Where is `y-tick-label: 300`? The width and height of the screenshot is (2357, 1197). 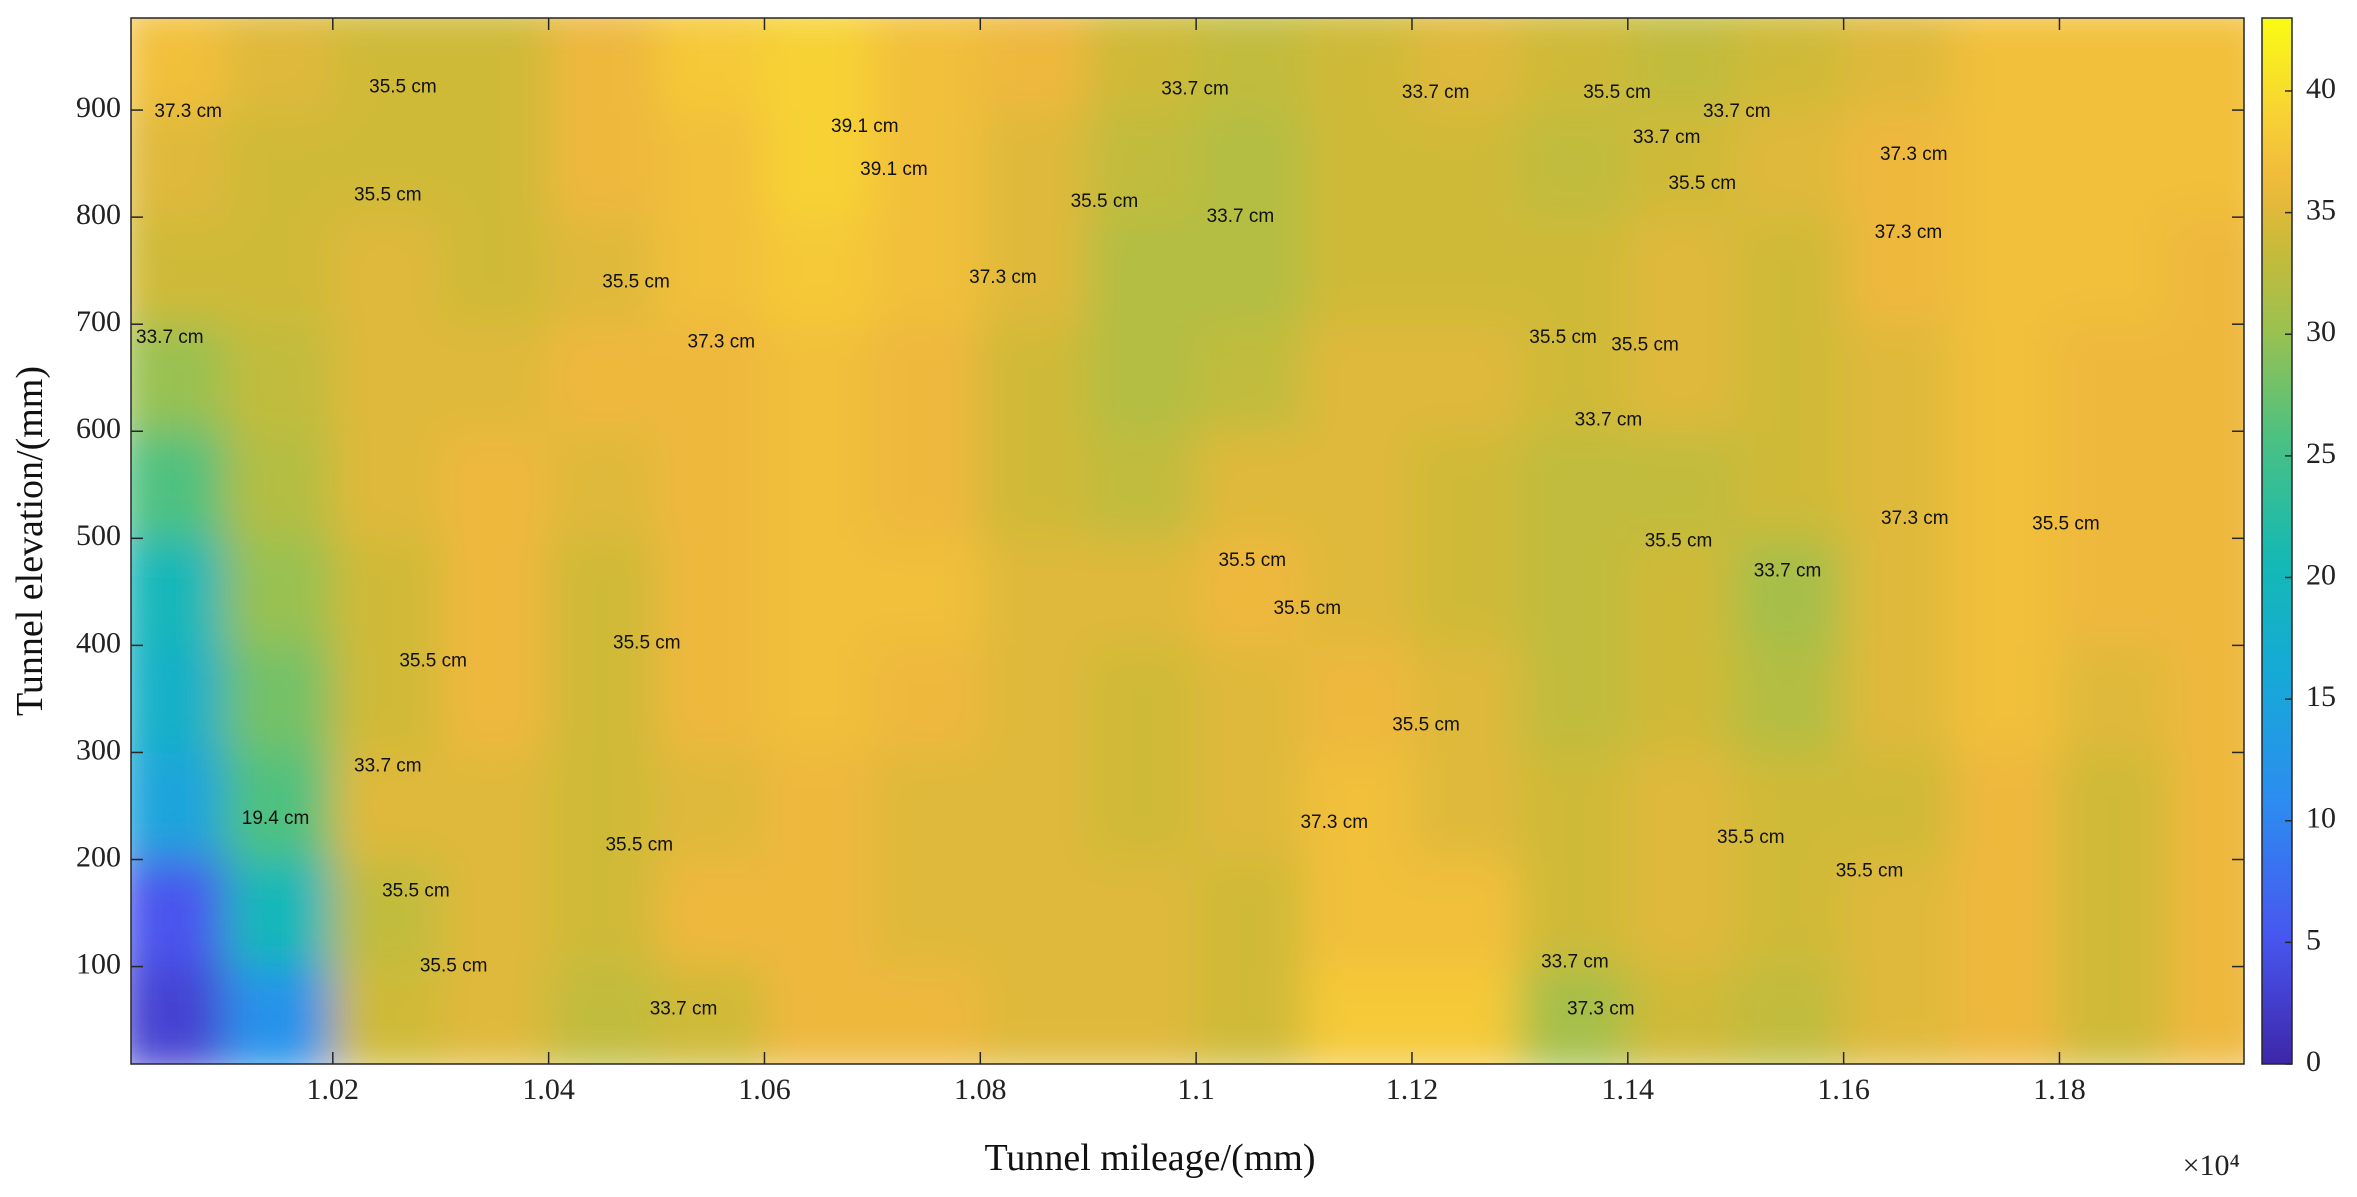
y-tick-label: 300 is located at coordinates (98, 749).